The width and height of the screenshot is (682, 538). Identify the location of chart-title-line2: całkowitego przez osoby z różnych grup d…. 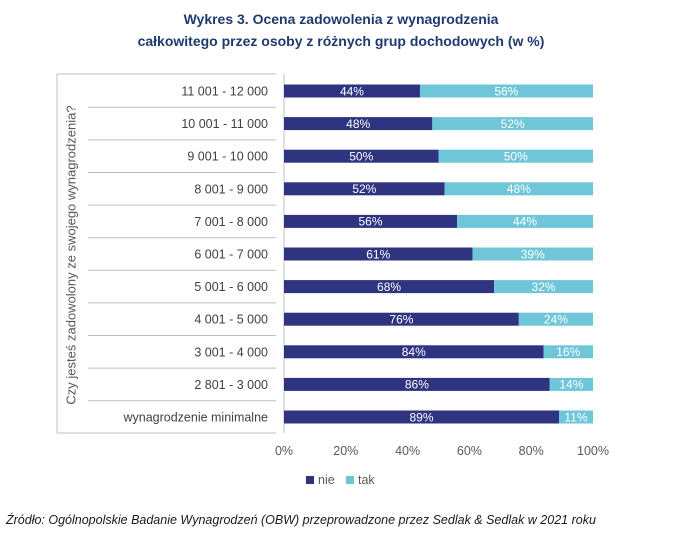
(341, 41).